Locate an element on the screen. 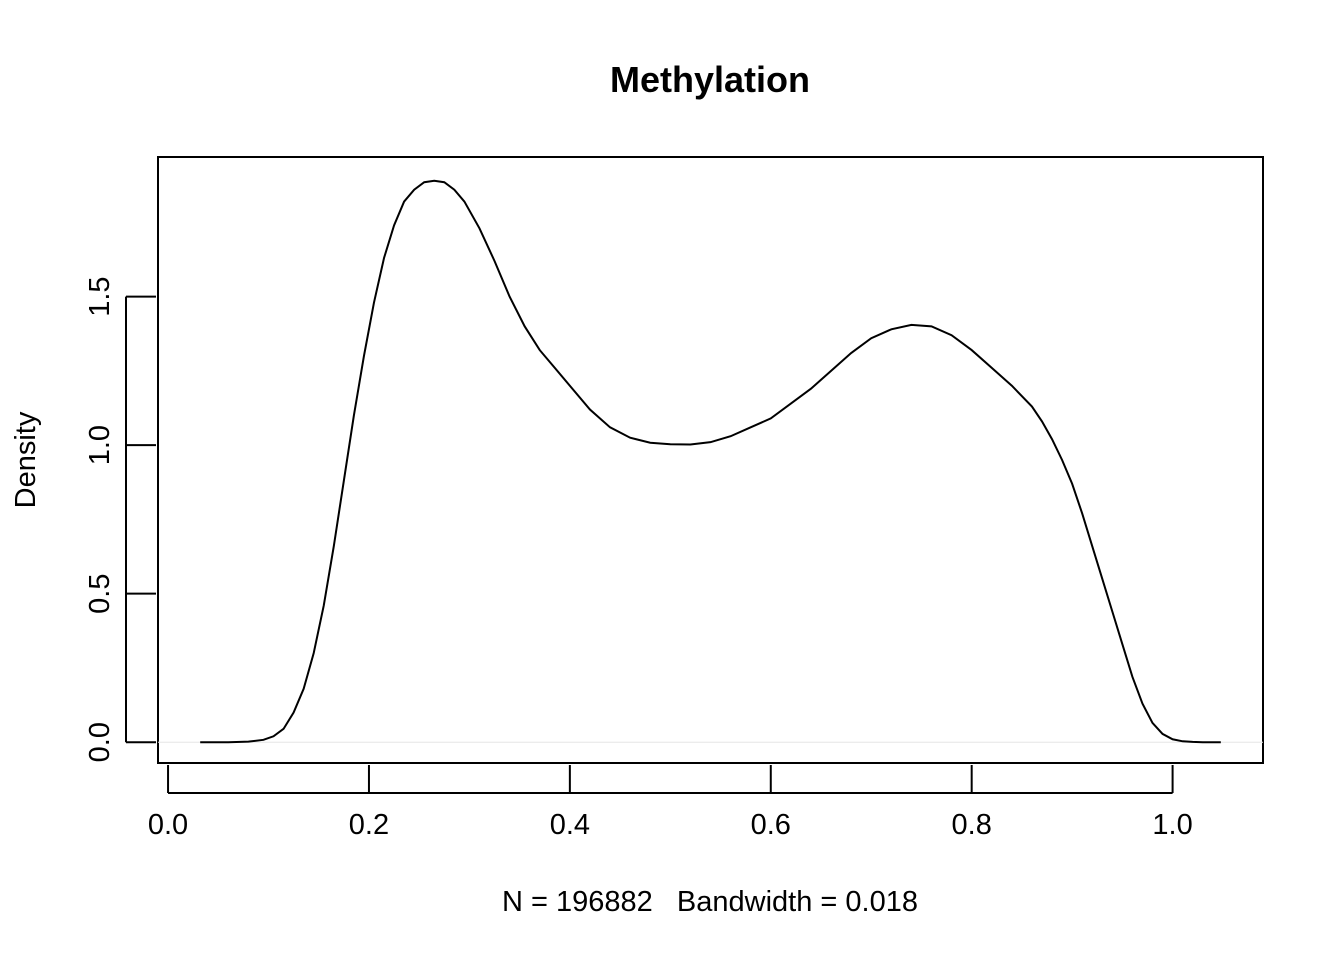 This screenshot has height=960, width=1344. y-tick-label: 1.0 is located at coordinates (100, 445).